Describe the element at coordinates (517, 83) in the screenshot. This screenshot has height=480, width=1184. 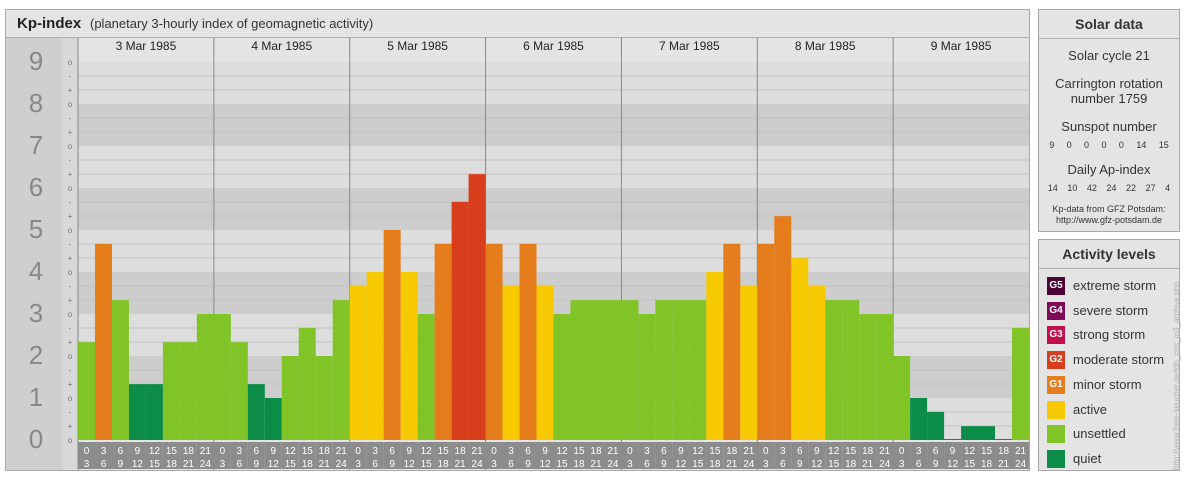
I see `level-band` at that location.